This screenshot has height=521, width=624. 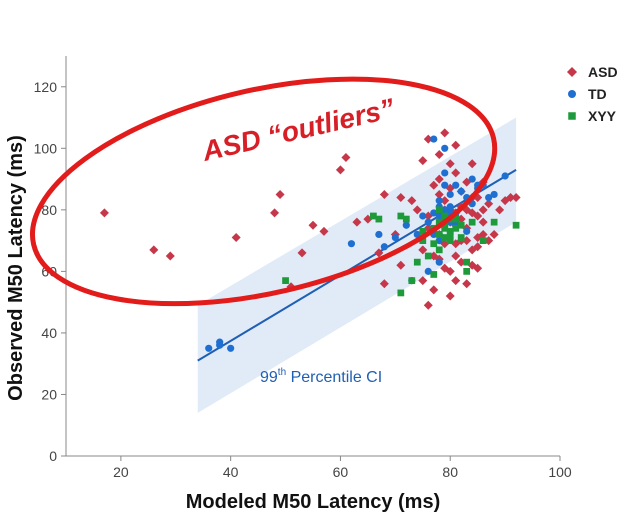 I want to click on ci-annotation-text: Percentile CI, so click(x=334, y=377).